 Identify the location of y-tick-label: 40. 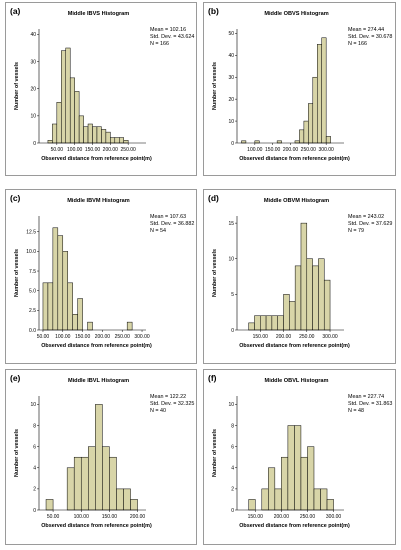
(33, 35).